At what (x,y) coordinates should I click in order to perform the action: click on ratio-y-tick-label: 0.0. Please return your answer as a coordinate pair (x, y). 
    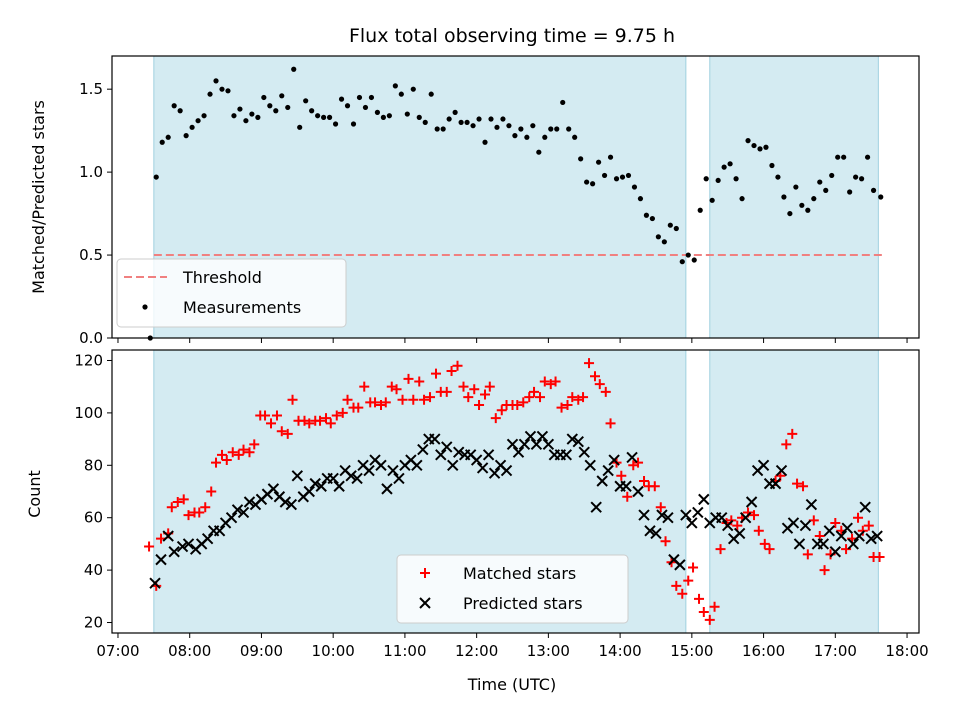
    Looking at the image, I should click on (91, 338).